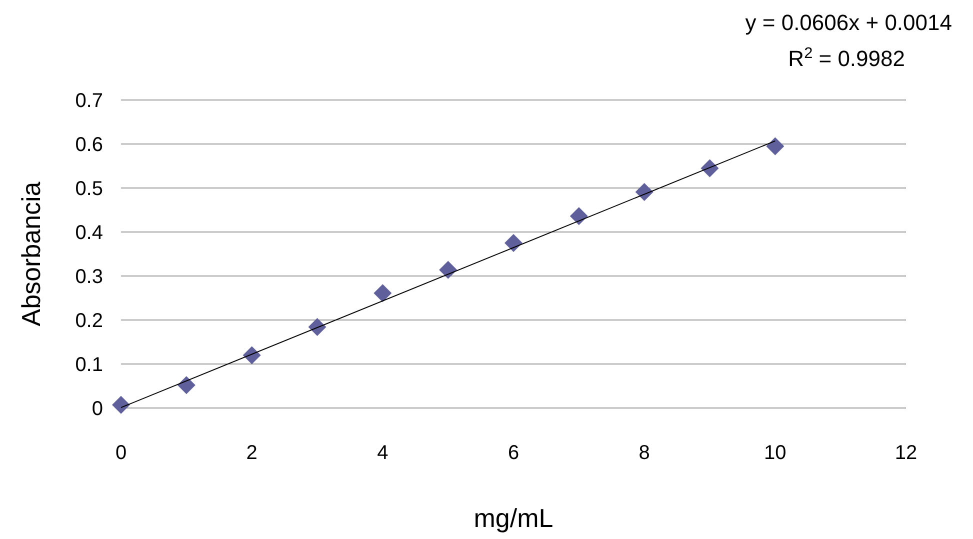  What do you see at coordinates (89, 277) in the screenshot?
I see `y-tick-label: 0.3` at bounding box center [89, 277].